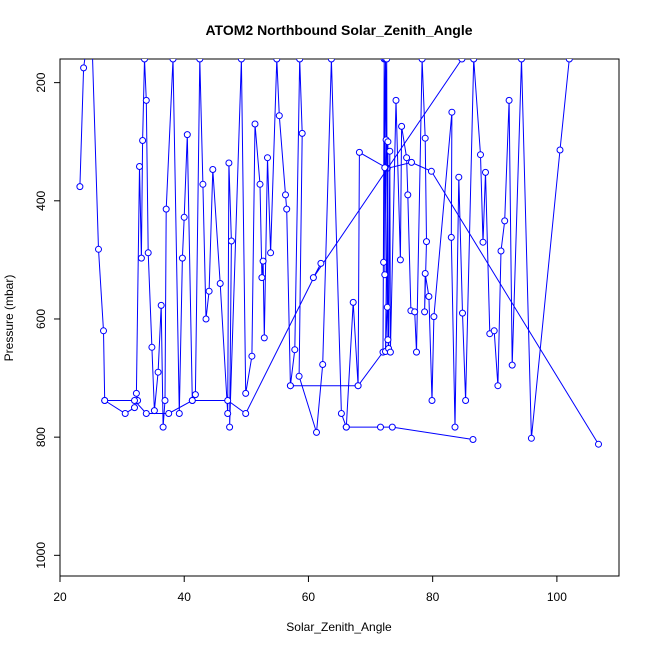 The image size is (650, 650). Describe the element at coordinates (60, 597) in the screenshot. I see `x-tick-label: 20` at that location.